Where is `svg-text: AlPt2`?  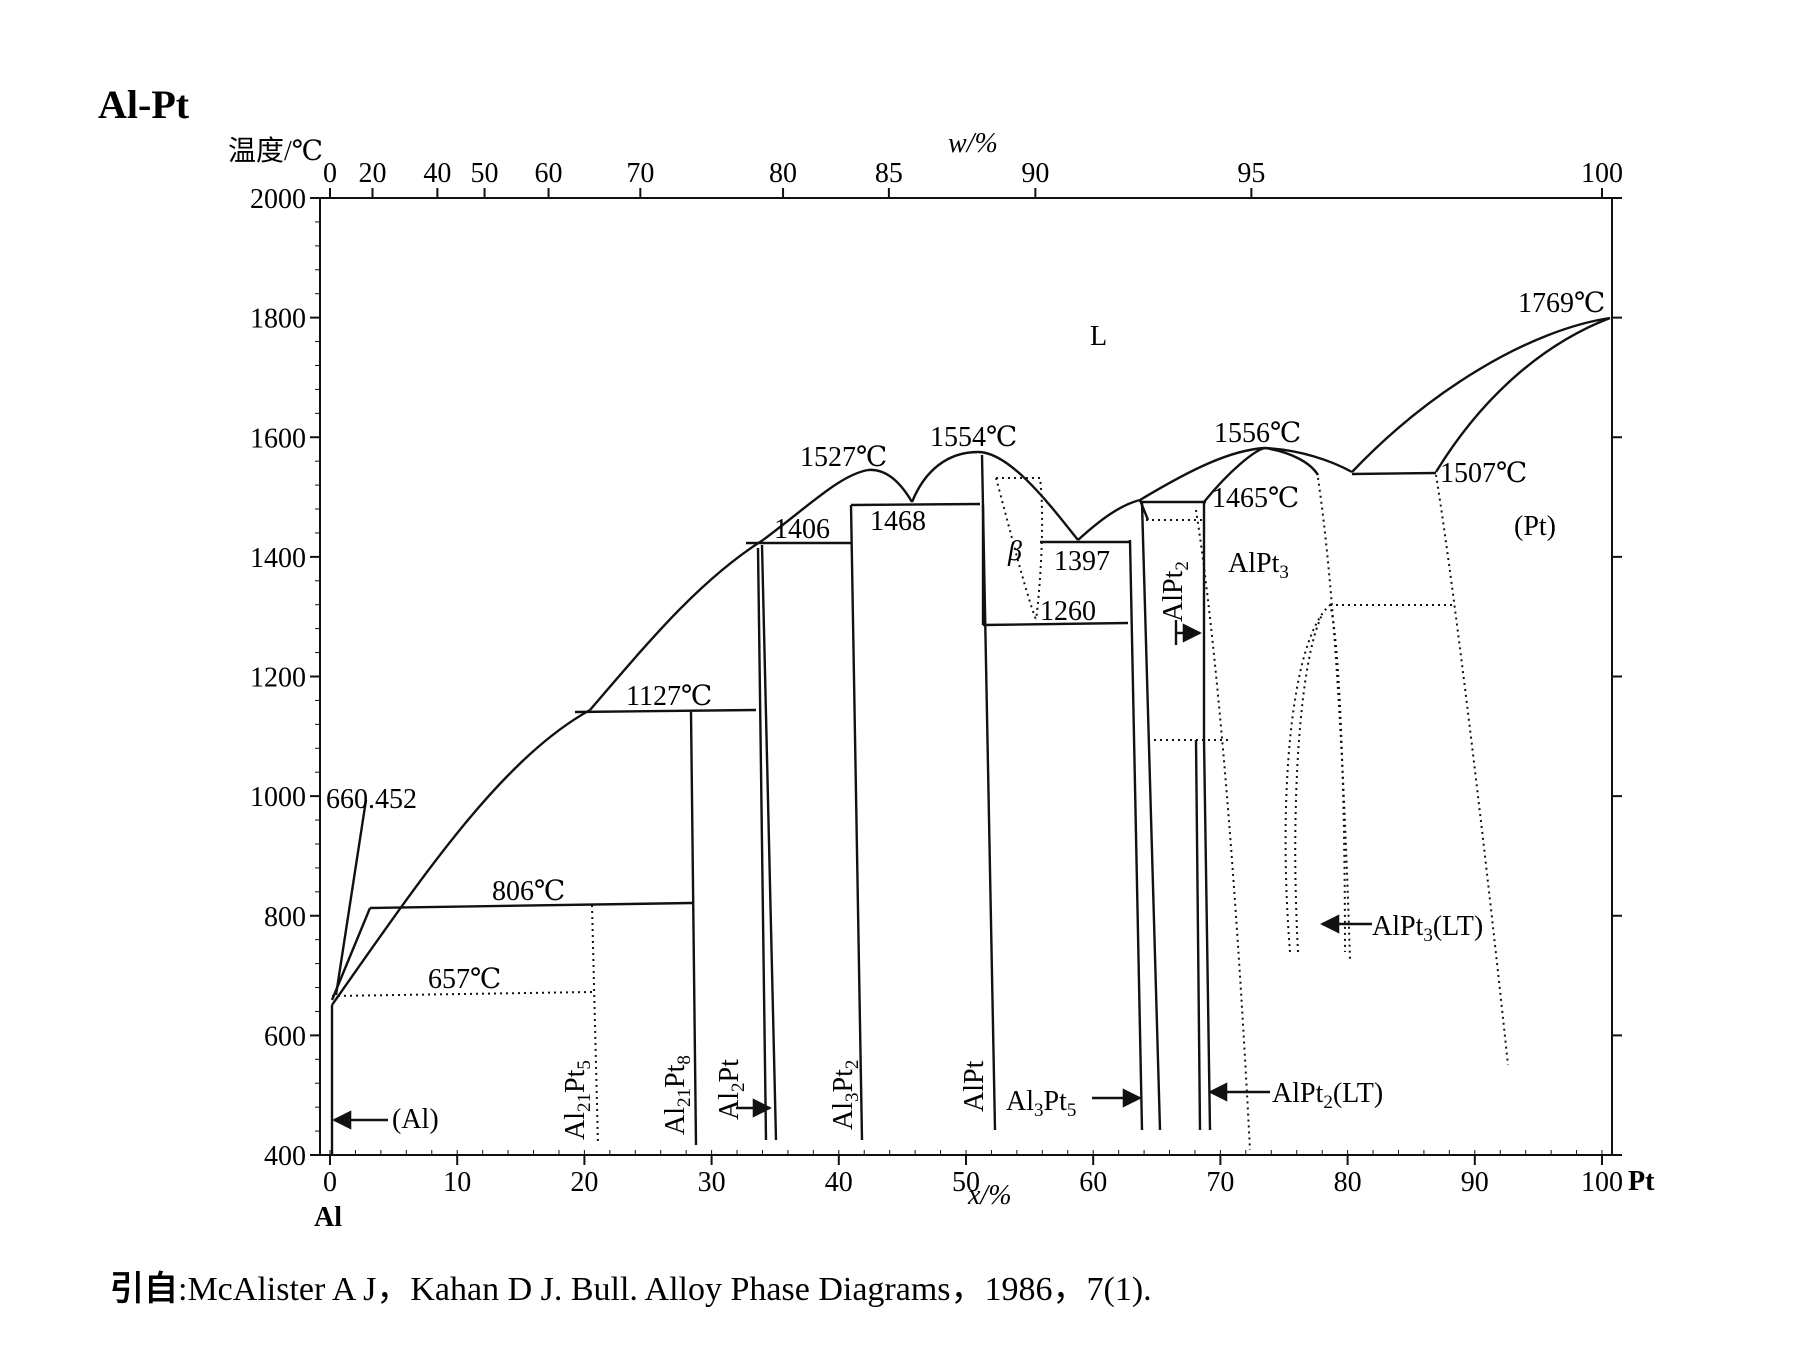
svg-text: AlPt2 is located at coordinates (1175, 591).